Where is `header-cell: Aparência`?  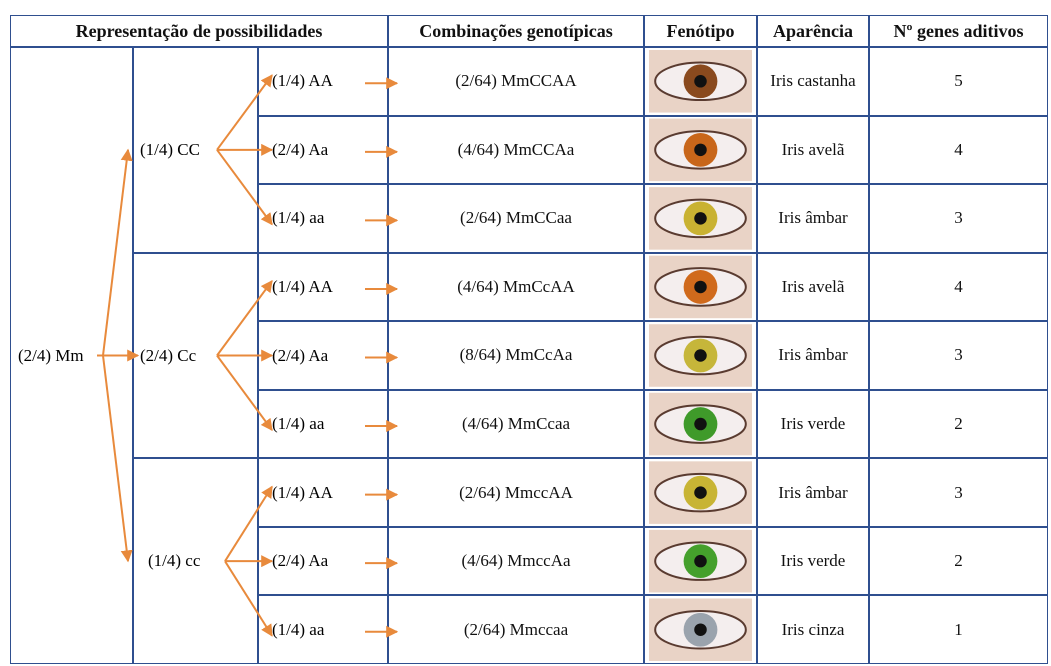
header-cell: Aparência is located at coordinates (813, 31).